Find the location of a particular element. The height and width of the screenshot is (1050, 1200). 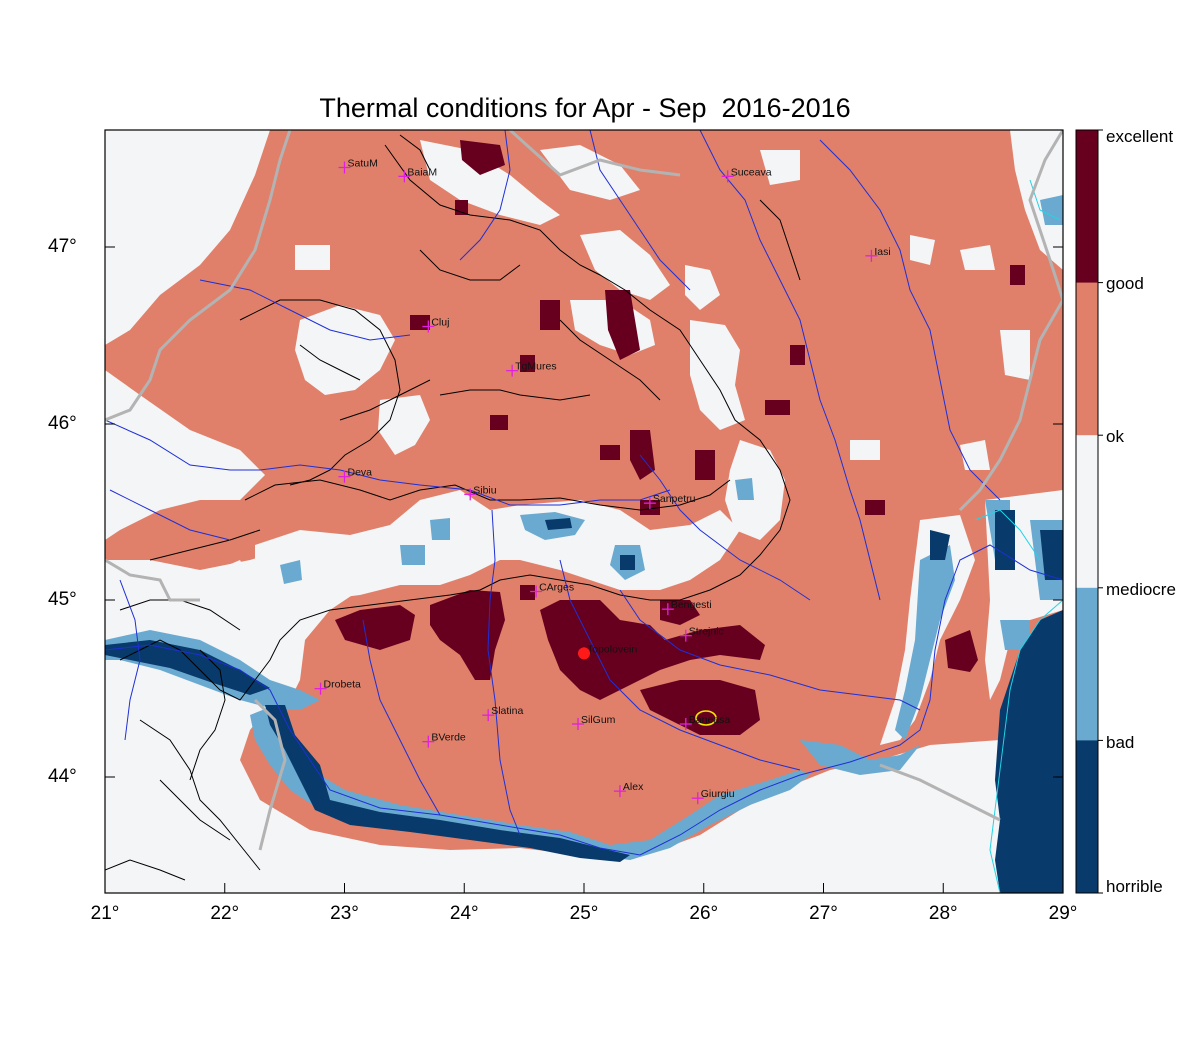

city-marker: Baneasa is located at coordinates (705, 722).